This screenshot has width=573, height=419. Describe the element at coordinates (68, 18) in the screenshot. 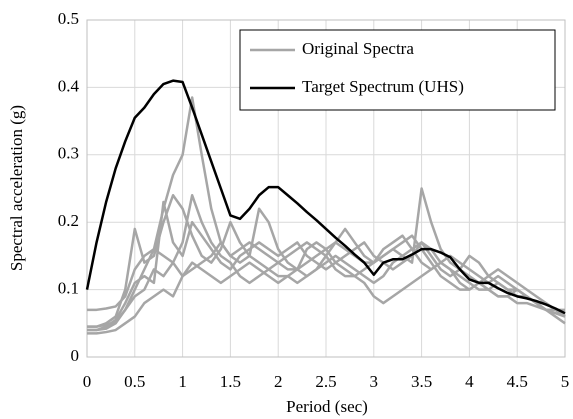

I see `y-tick-label: 0.5` at that location.